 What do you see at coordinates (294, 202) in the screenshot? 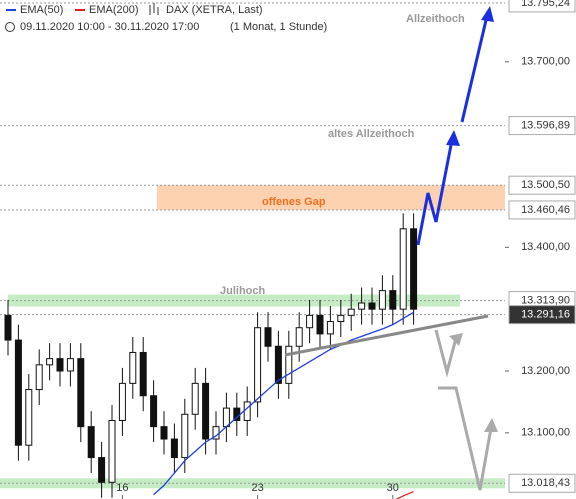
I see `annotation: offenes Gap` at bounding box center [294, 202].